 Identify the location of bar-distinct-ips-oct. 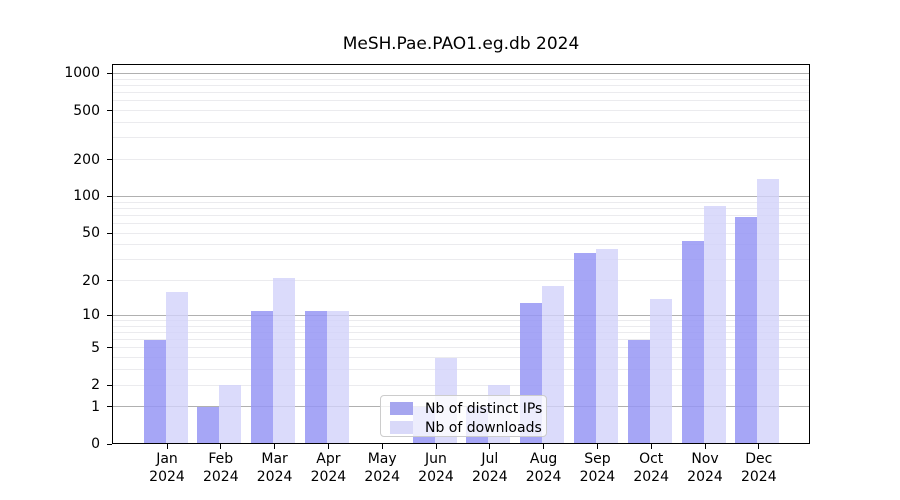
(638, 391).